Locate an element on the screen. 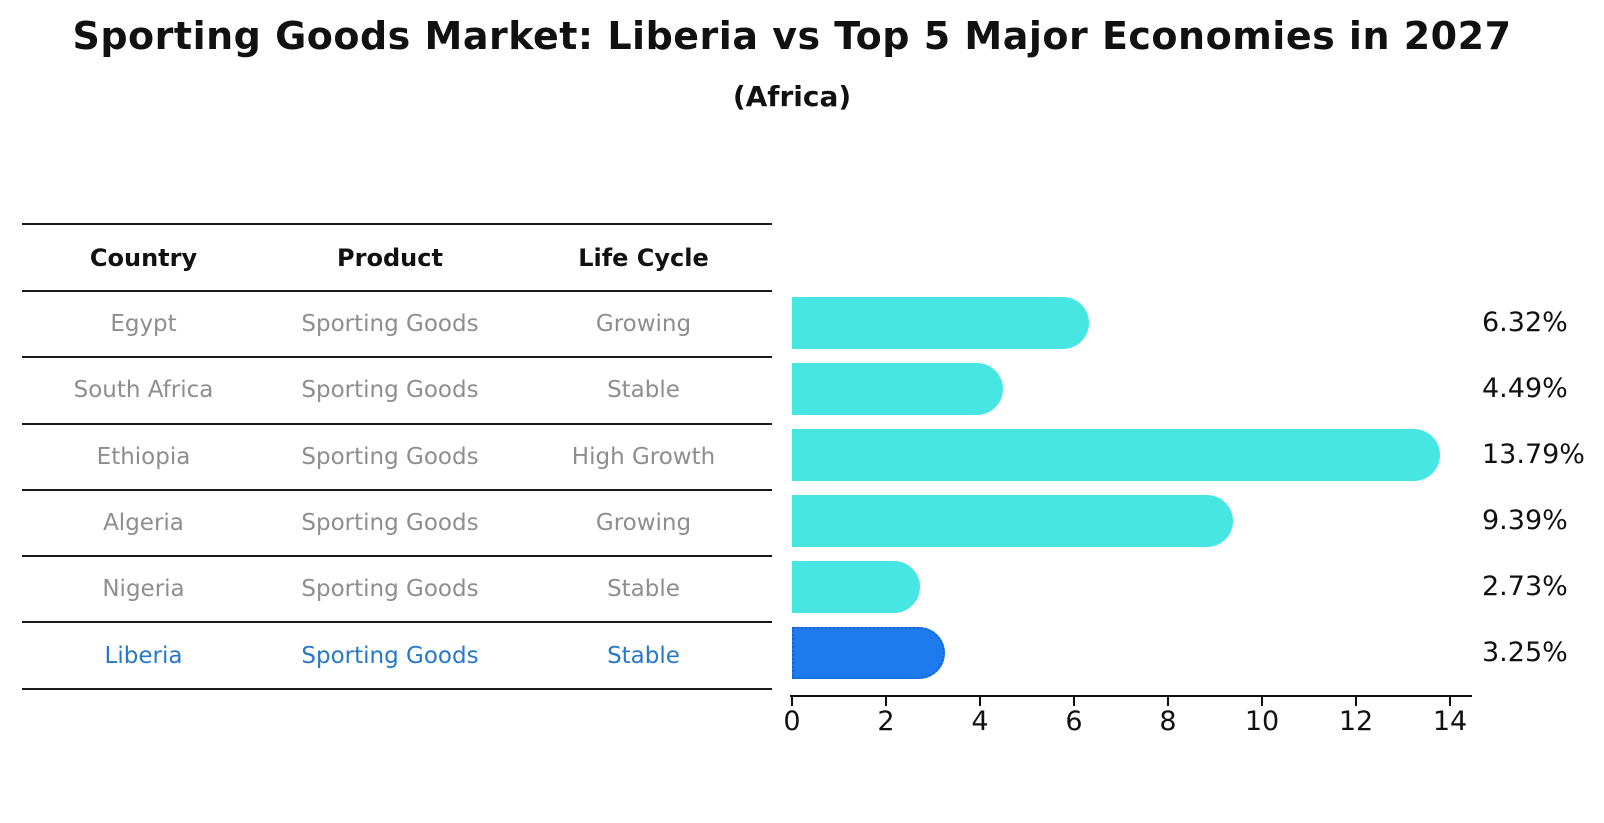 Image resolution: width=1604 pixels, height=823 pixels. bar-liberia is located at coordinates (868, 653).